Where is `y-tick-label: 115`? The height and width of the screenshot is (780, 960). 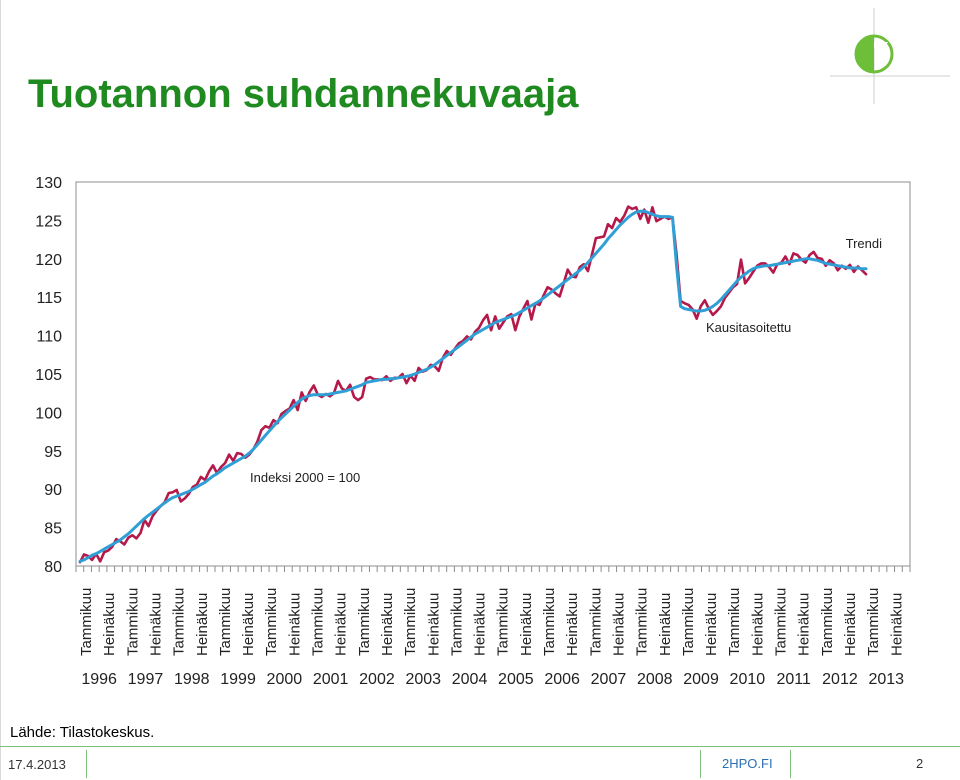
y-tick-label: 115 is located at coordinates (49, 298).